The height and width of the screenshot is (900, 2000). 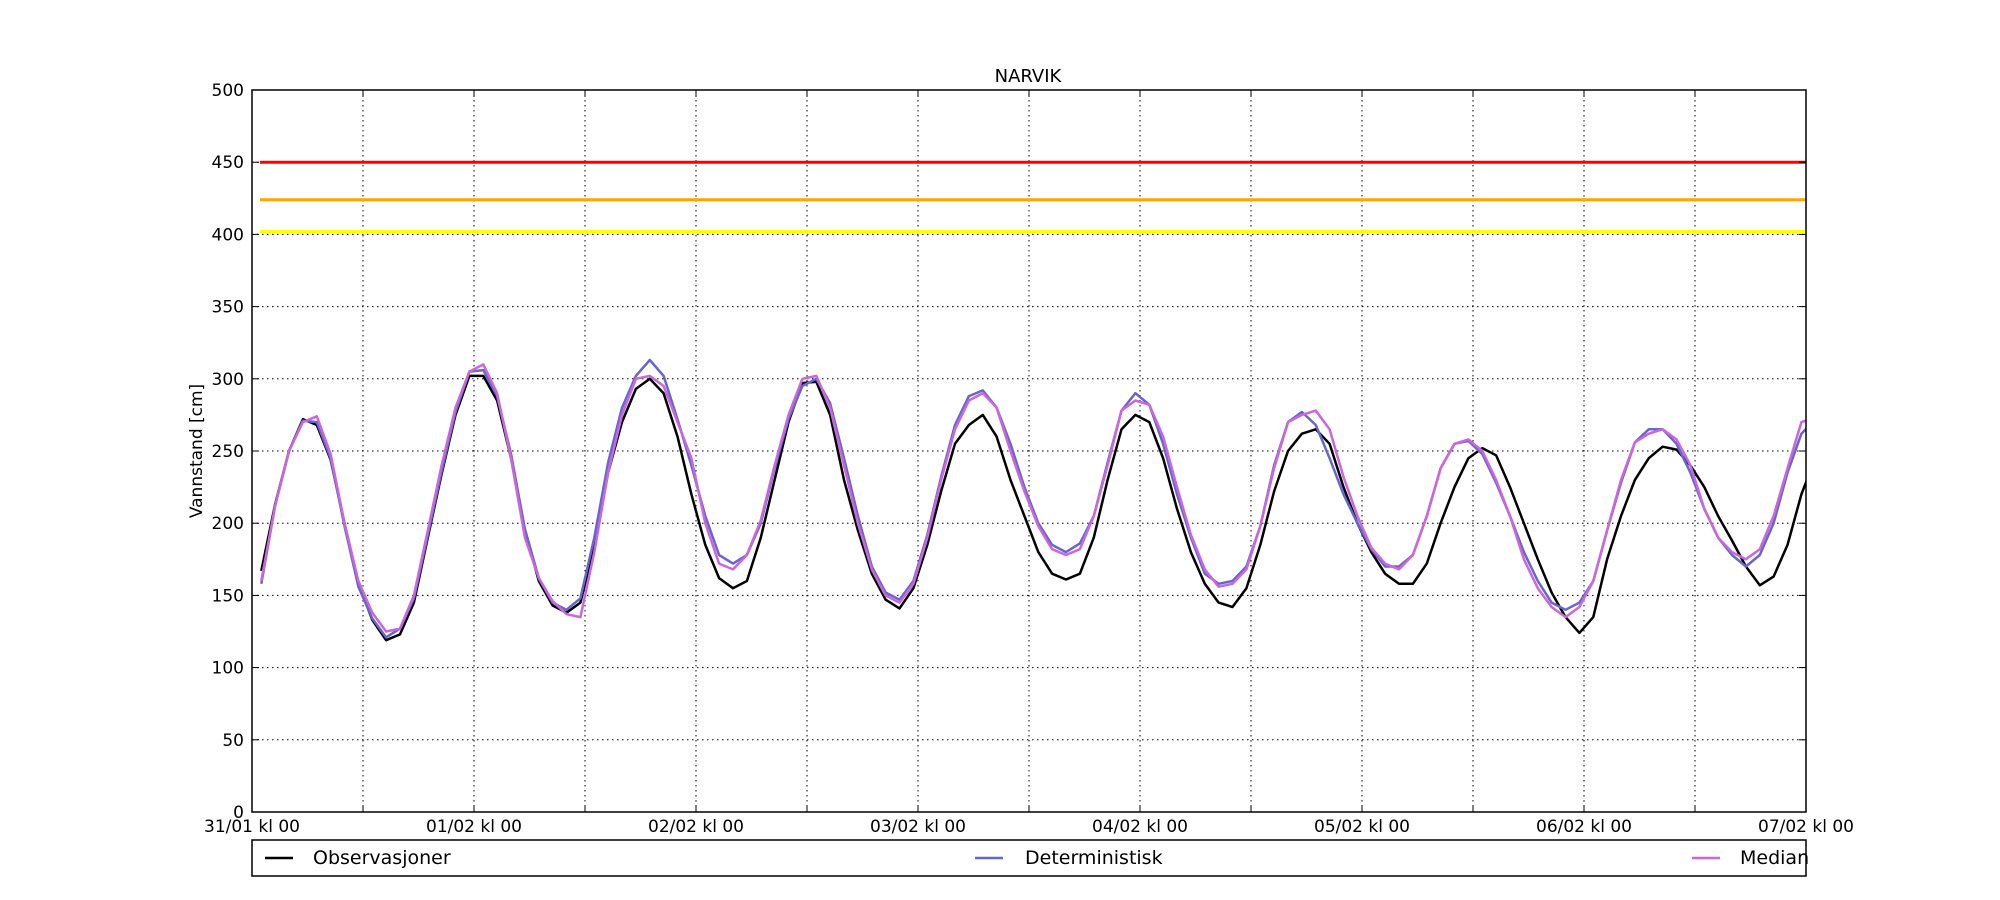 I want to click on threshold-lines, so click(x=1033, y=197).